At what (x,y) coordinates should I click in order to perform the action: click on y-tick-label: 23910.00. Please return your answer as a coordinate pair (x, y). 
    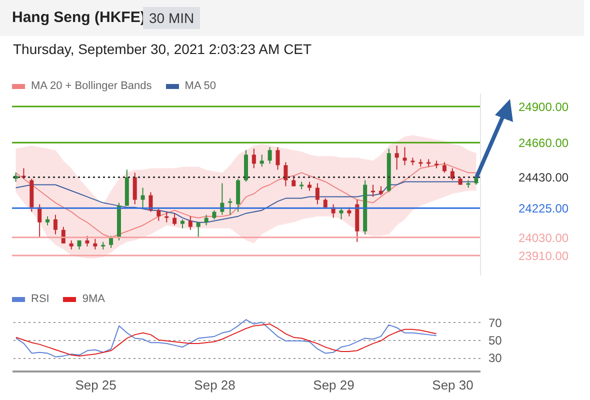
    Looking at the image, I should click on (543, 255).